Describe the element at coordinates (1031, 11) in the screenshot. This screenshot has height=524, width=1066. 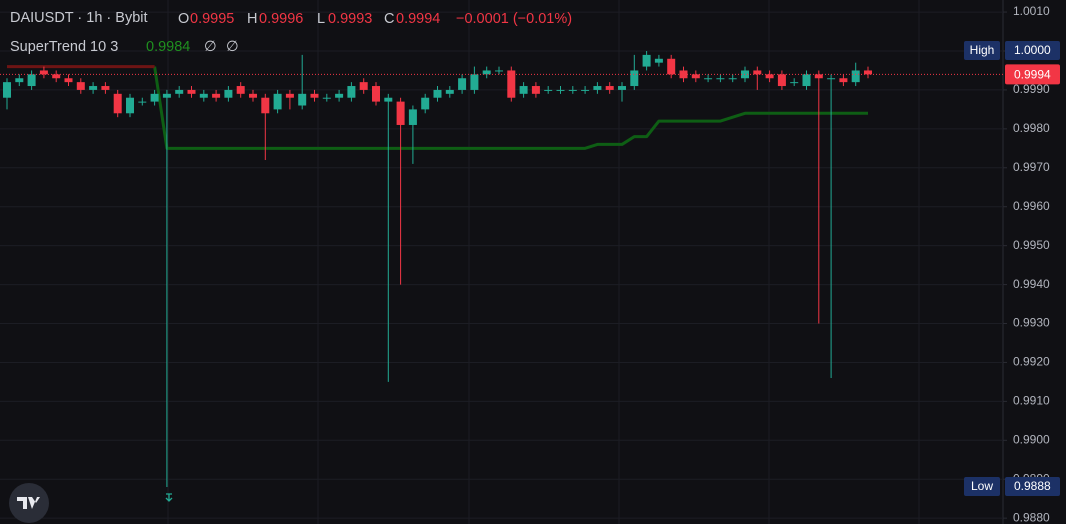
I see `y-tick-label: 1.0010` at that location.